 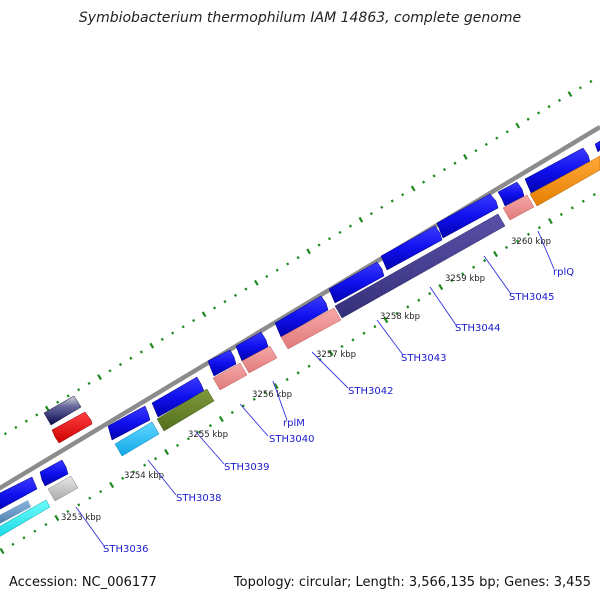 I want to click on gene-label: STH3043, so click(x=423, y=358).